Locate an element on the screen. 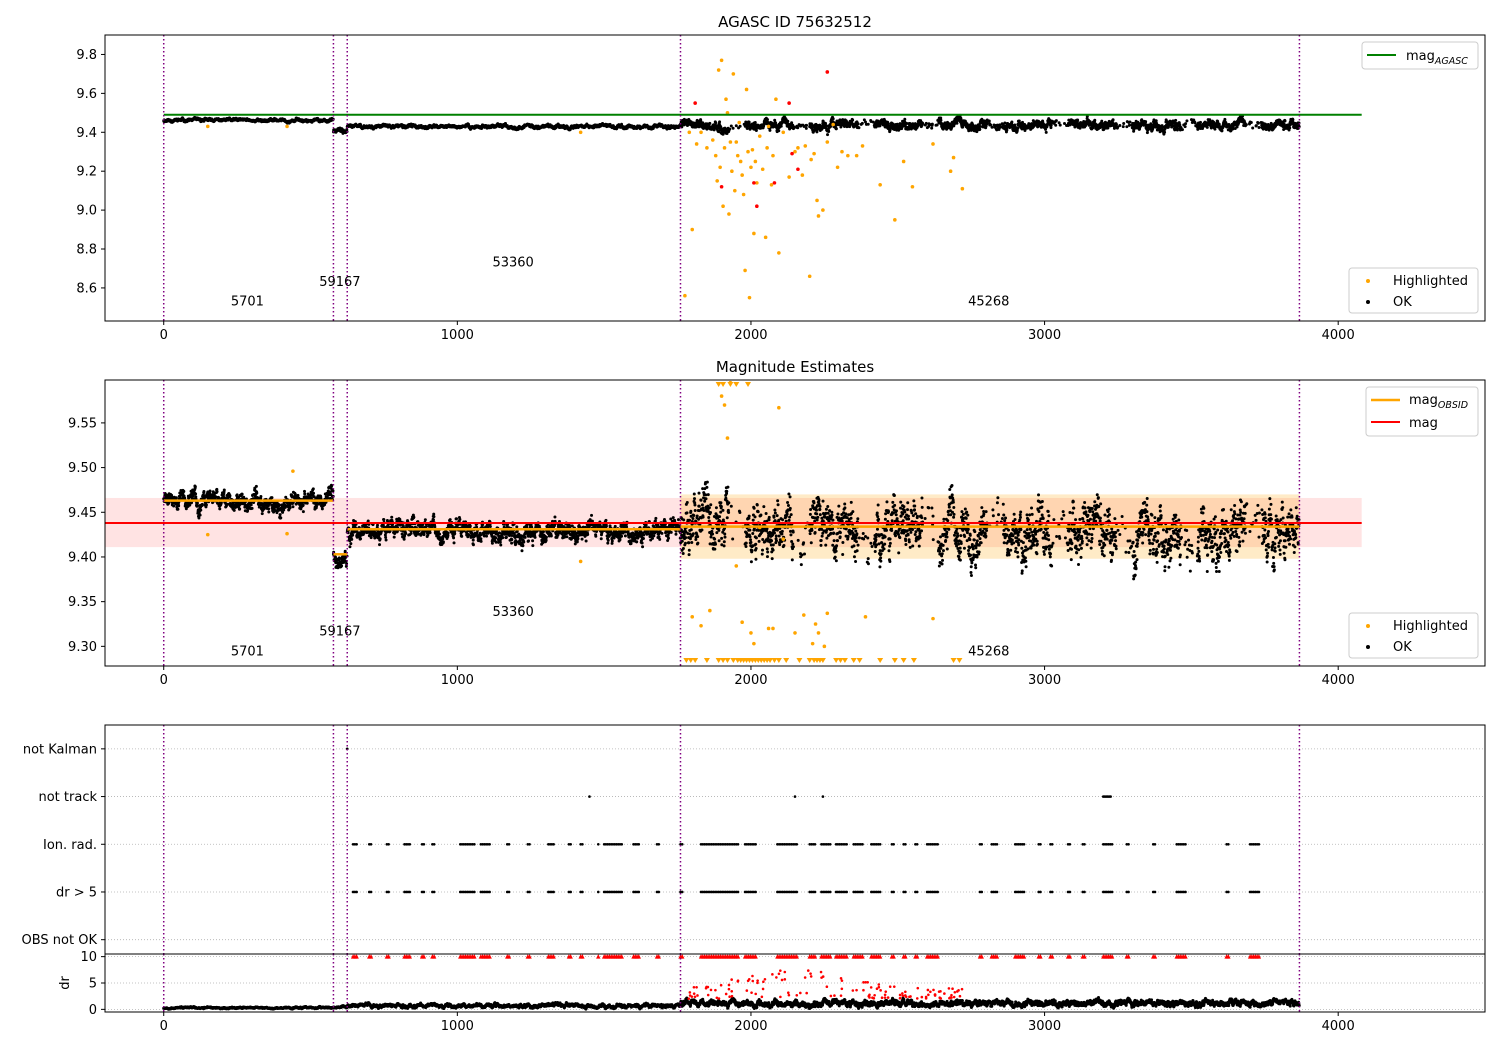 Image resolution: width=1500 pixels, height=1050 pixels. y-tick-label: 9.8 is located at coordinates (86, 55).